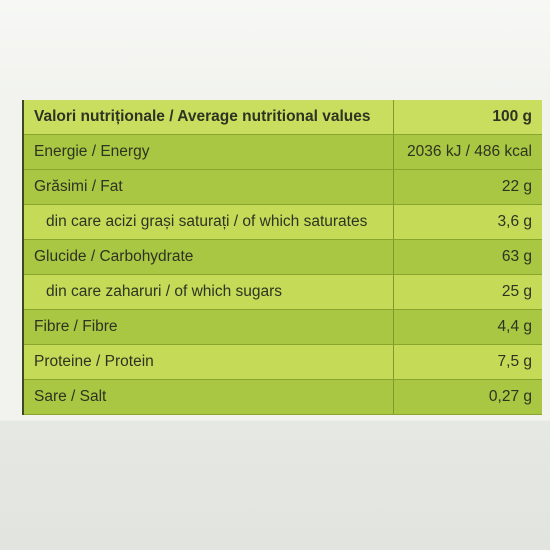  Describe the element at coordinates (467, 152) in the screenshot. I see `row-value: 2036 kJ / 486 kcal` at that location.